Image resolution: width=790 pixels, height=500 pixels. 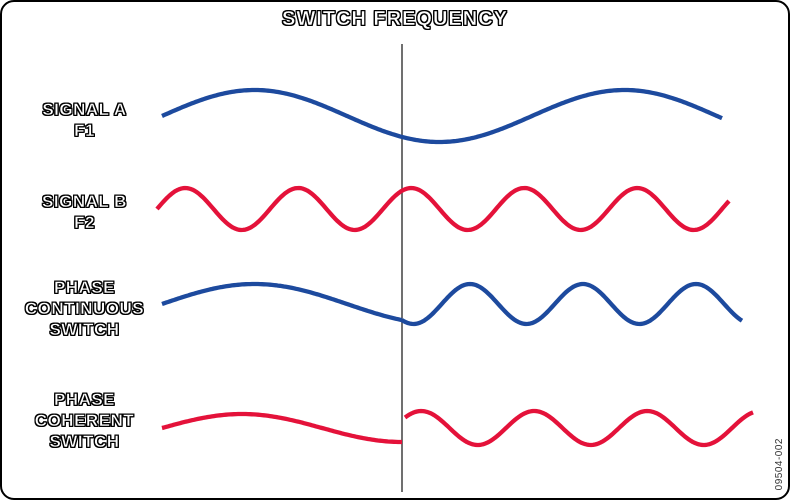 What do you see at coordinates (84, 131) in the screenshot?
I see `label-signal-a-freq: F1` at bounding box center [84, 131].